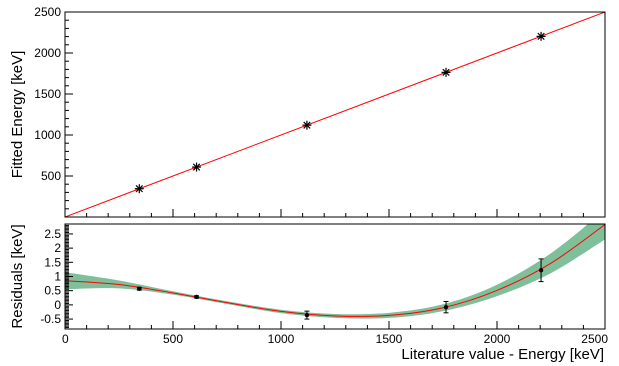  Describe the element at coordinates (52, 234) in the screenshot. I see `residuals-y-tick-label: 2.5` at that location.